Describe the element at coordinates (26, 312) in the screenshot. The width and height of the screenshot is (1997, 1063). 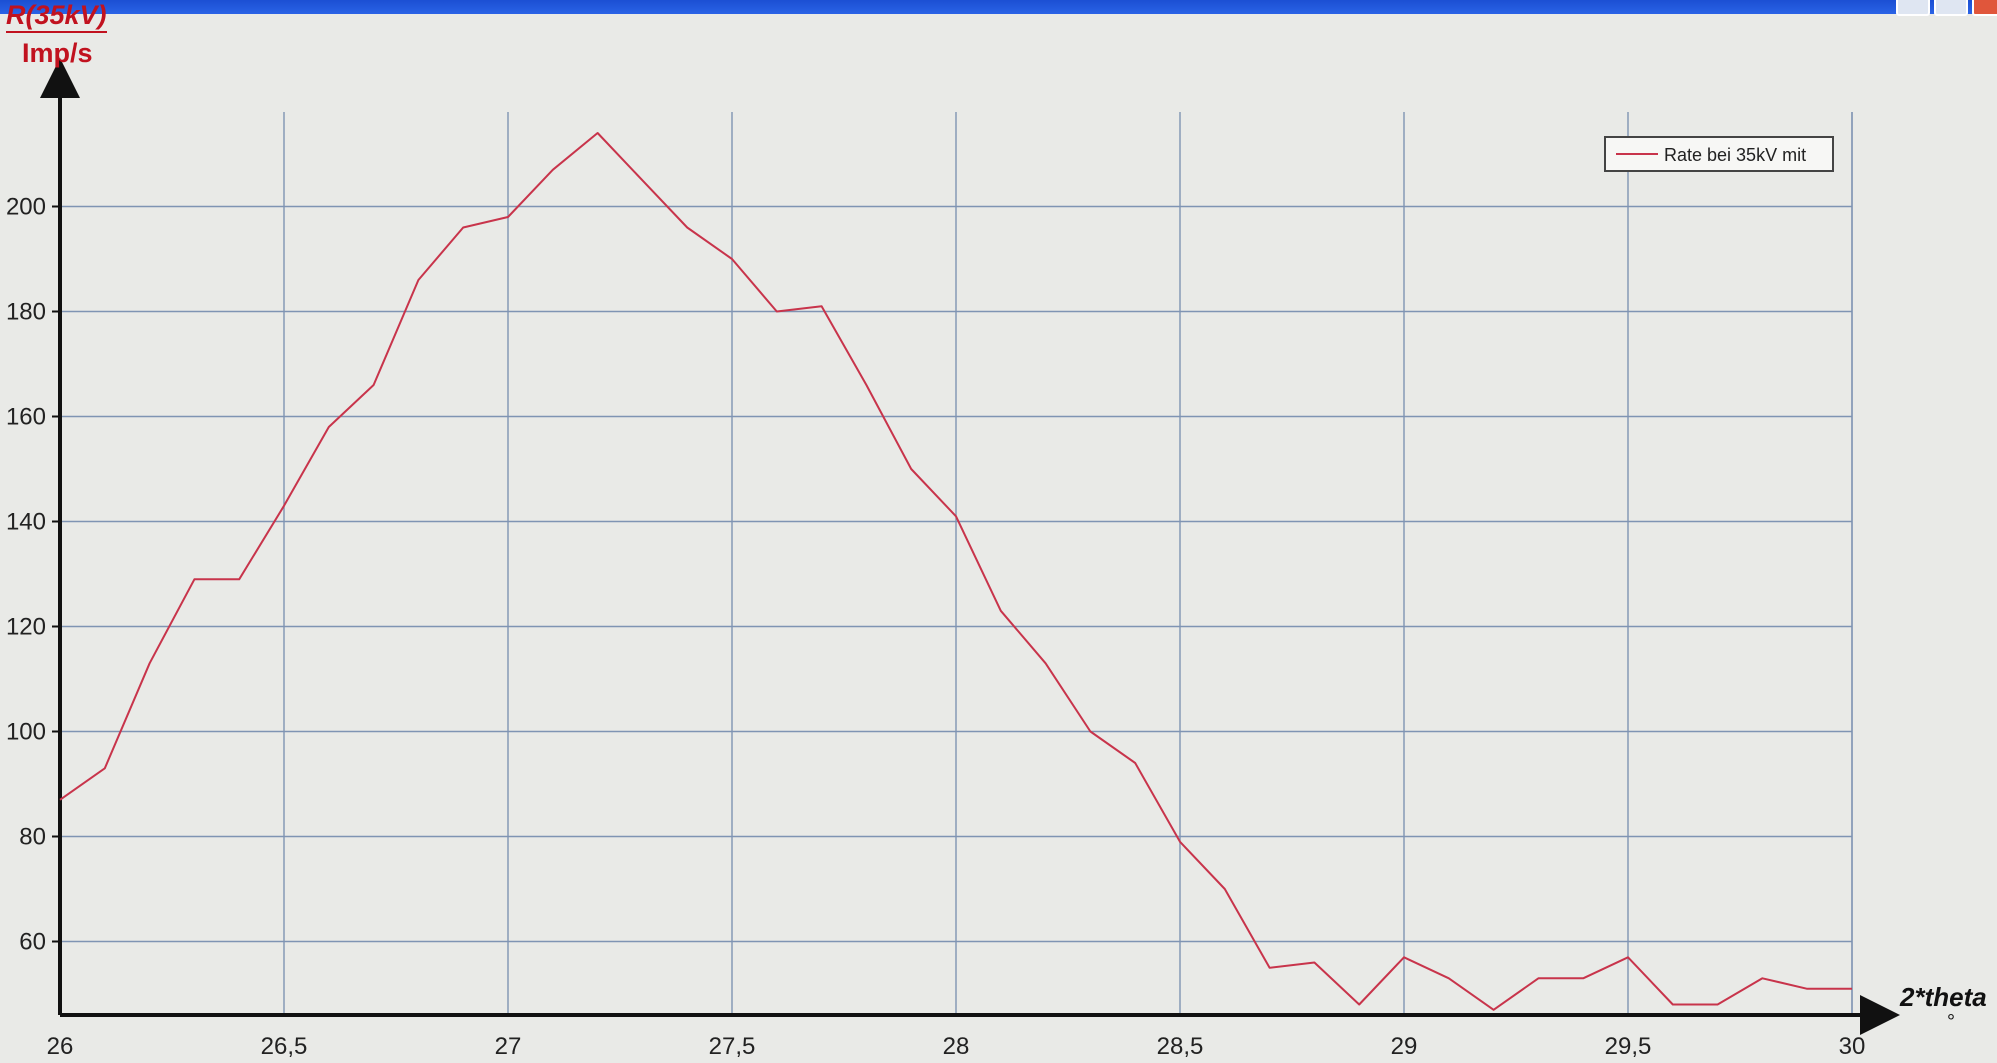
I see `y-tick-label: 180` at that location.